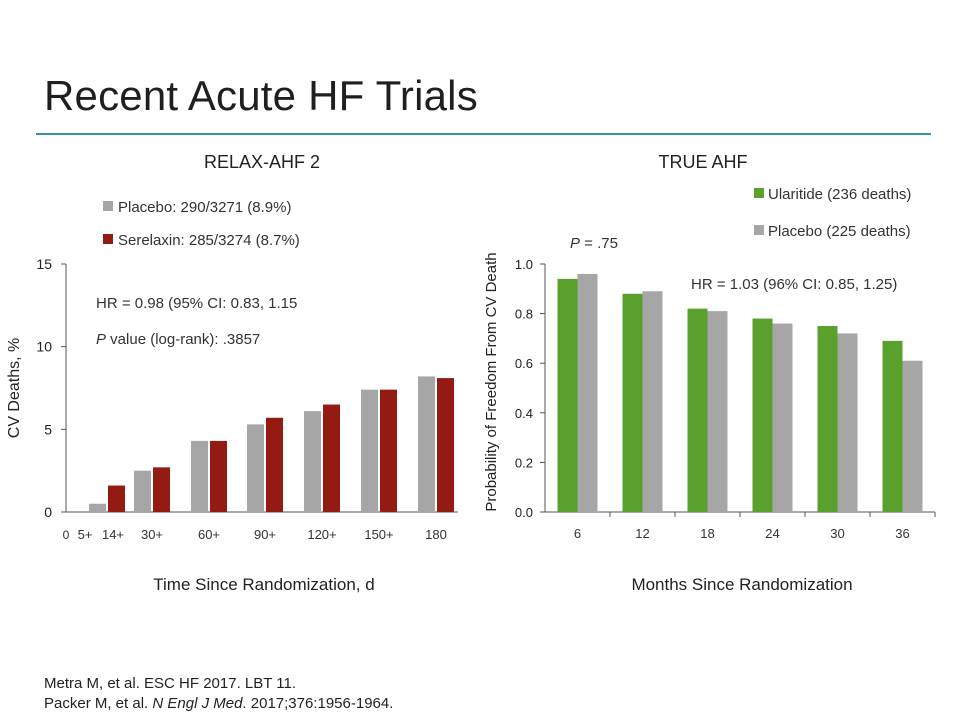  What do you see at coordinates (263, 584) in the screenshot?
I see `chart1-x-axis-label: Time Since Randomization, d` at bounding box center [263, 584].